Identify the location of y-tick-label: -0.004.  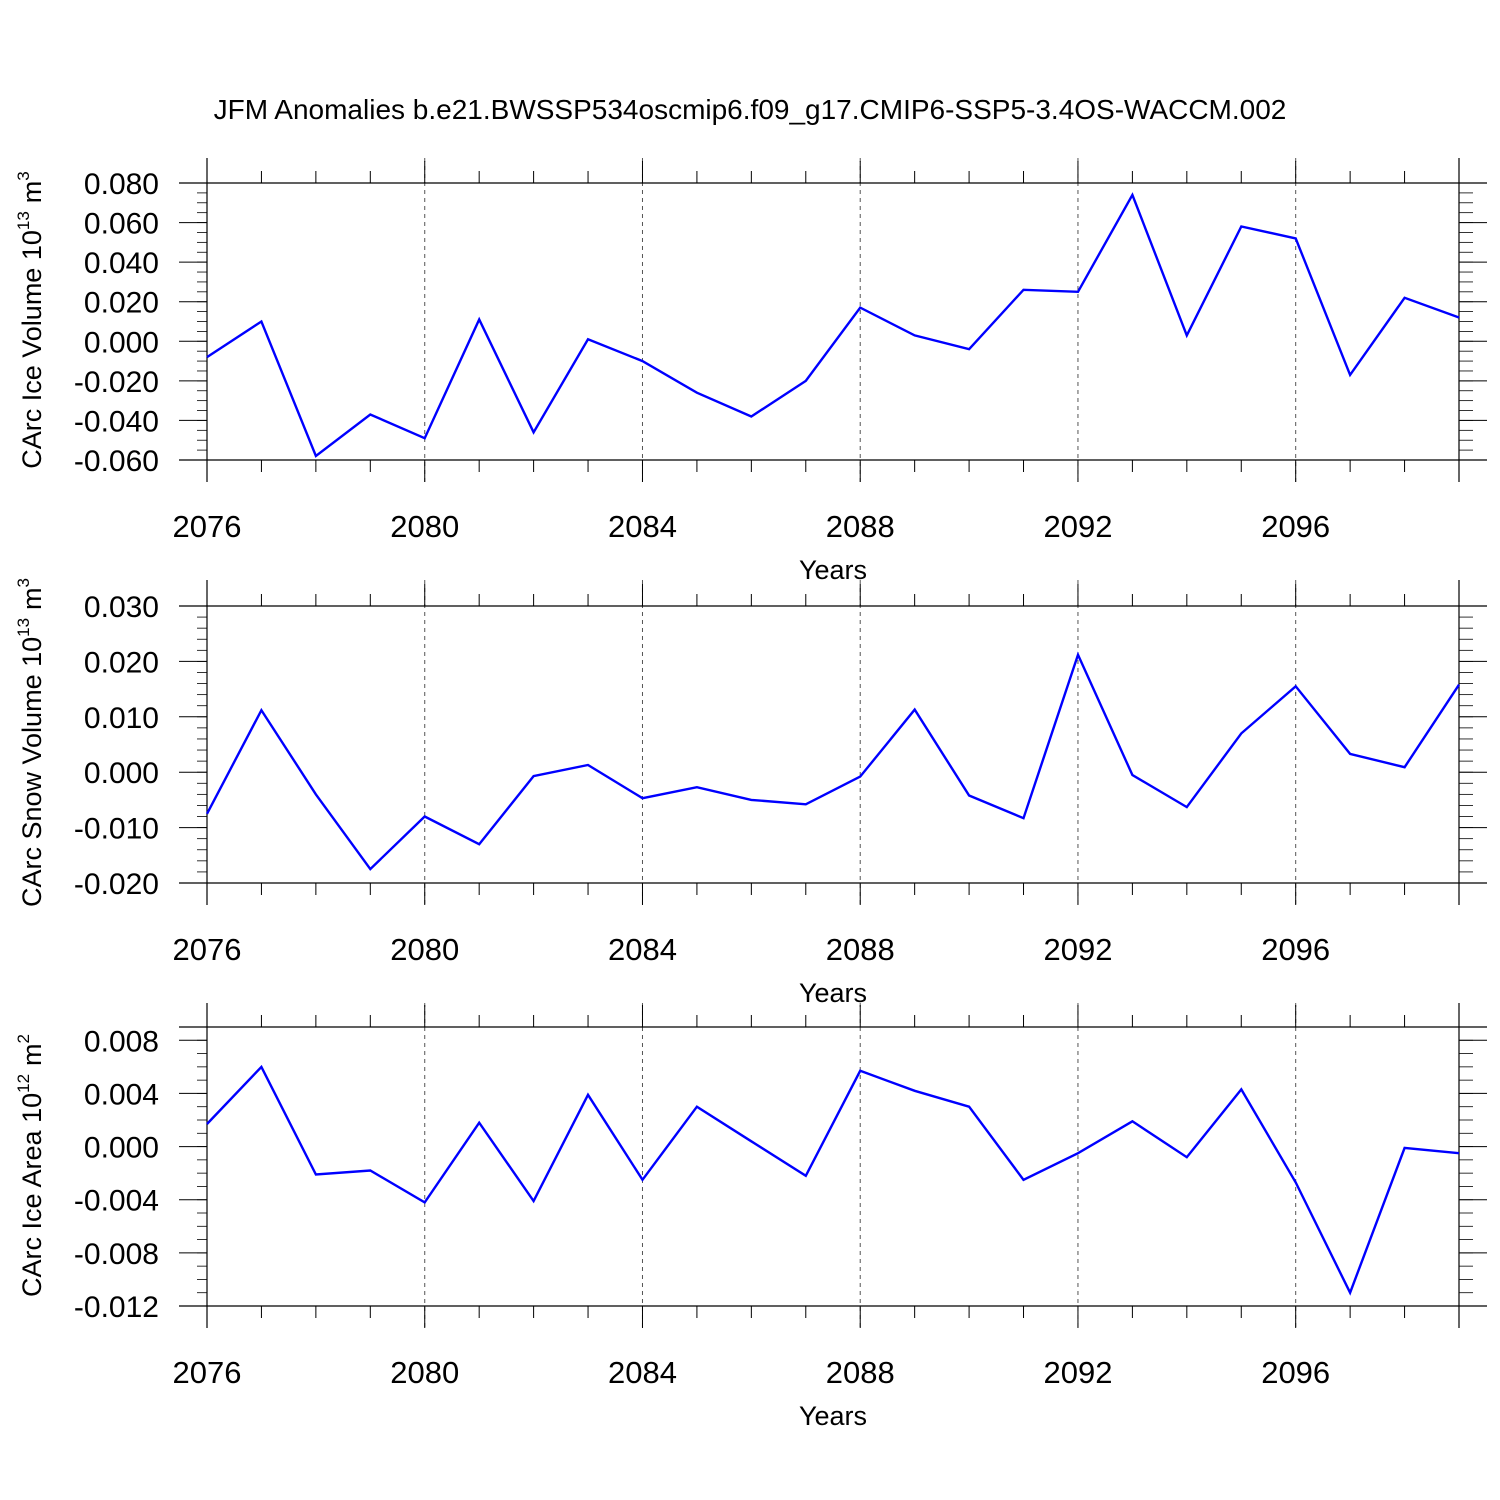
(116, 1201).